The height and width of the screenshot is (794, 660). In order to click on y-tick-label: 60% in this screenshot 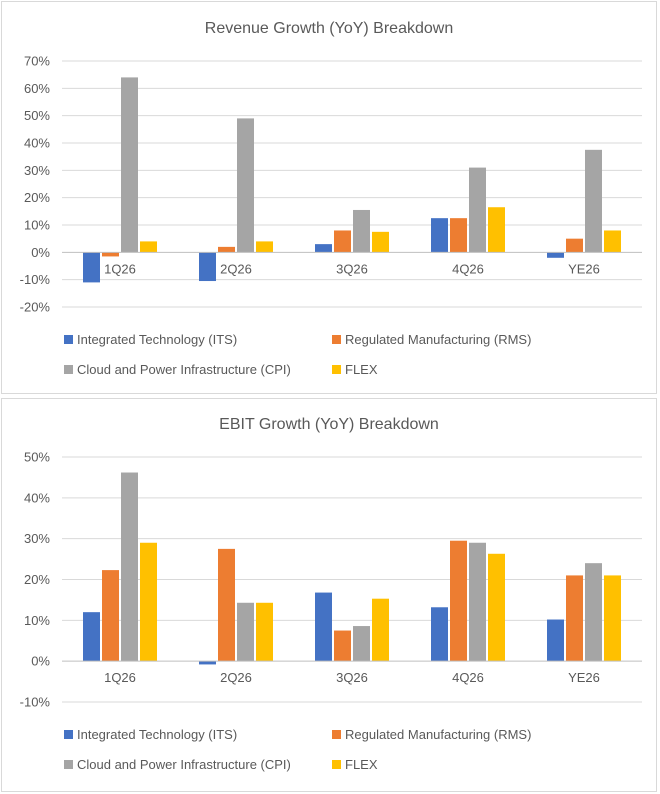, I will do `click(37, 88)`.